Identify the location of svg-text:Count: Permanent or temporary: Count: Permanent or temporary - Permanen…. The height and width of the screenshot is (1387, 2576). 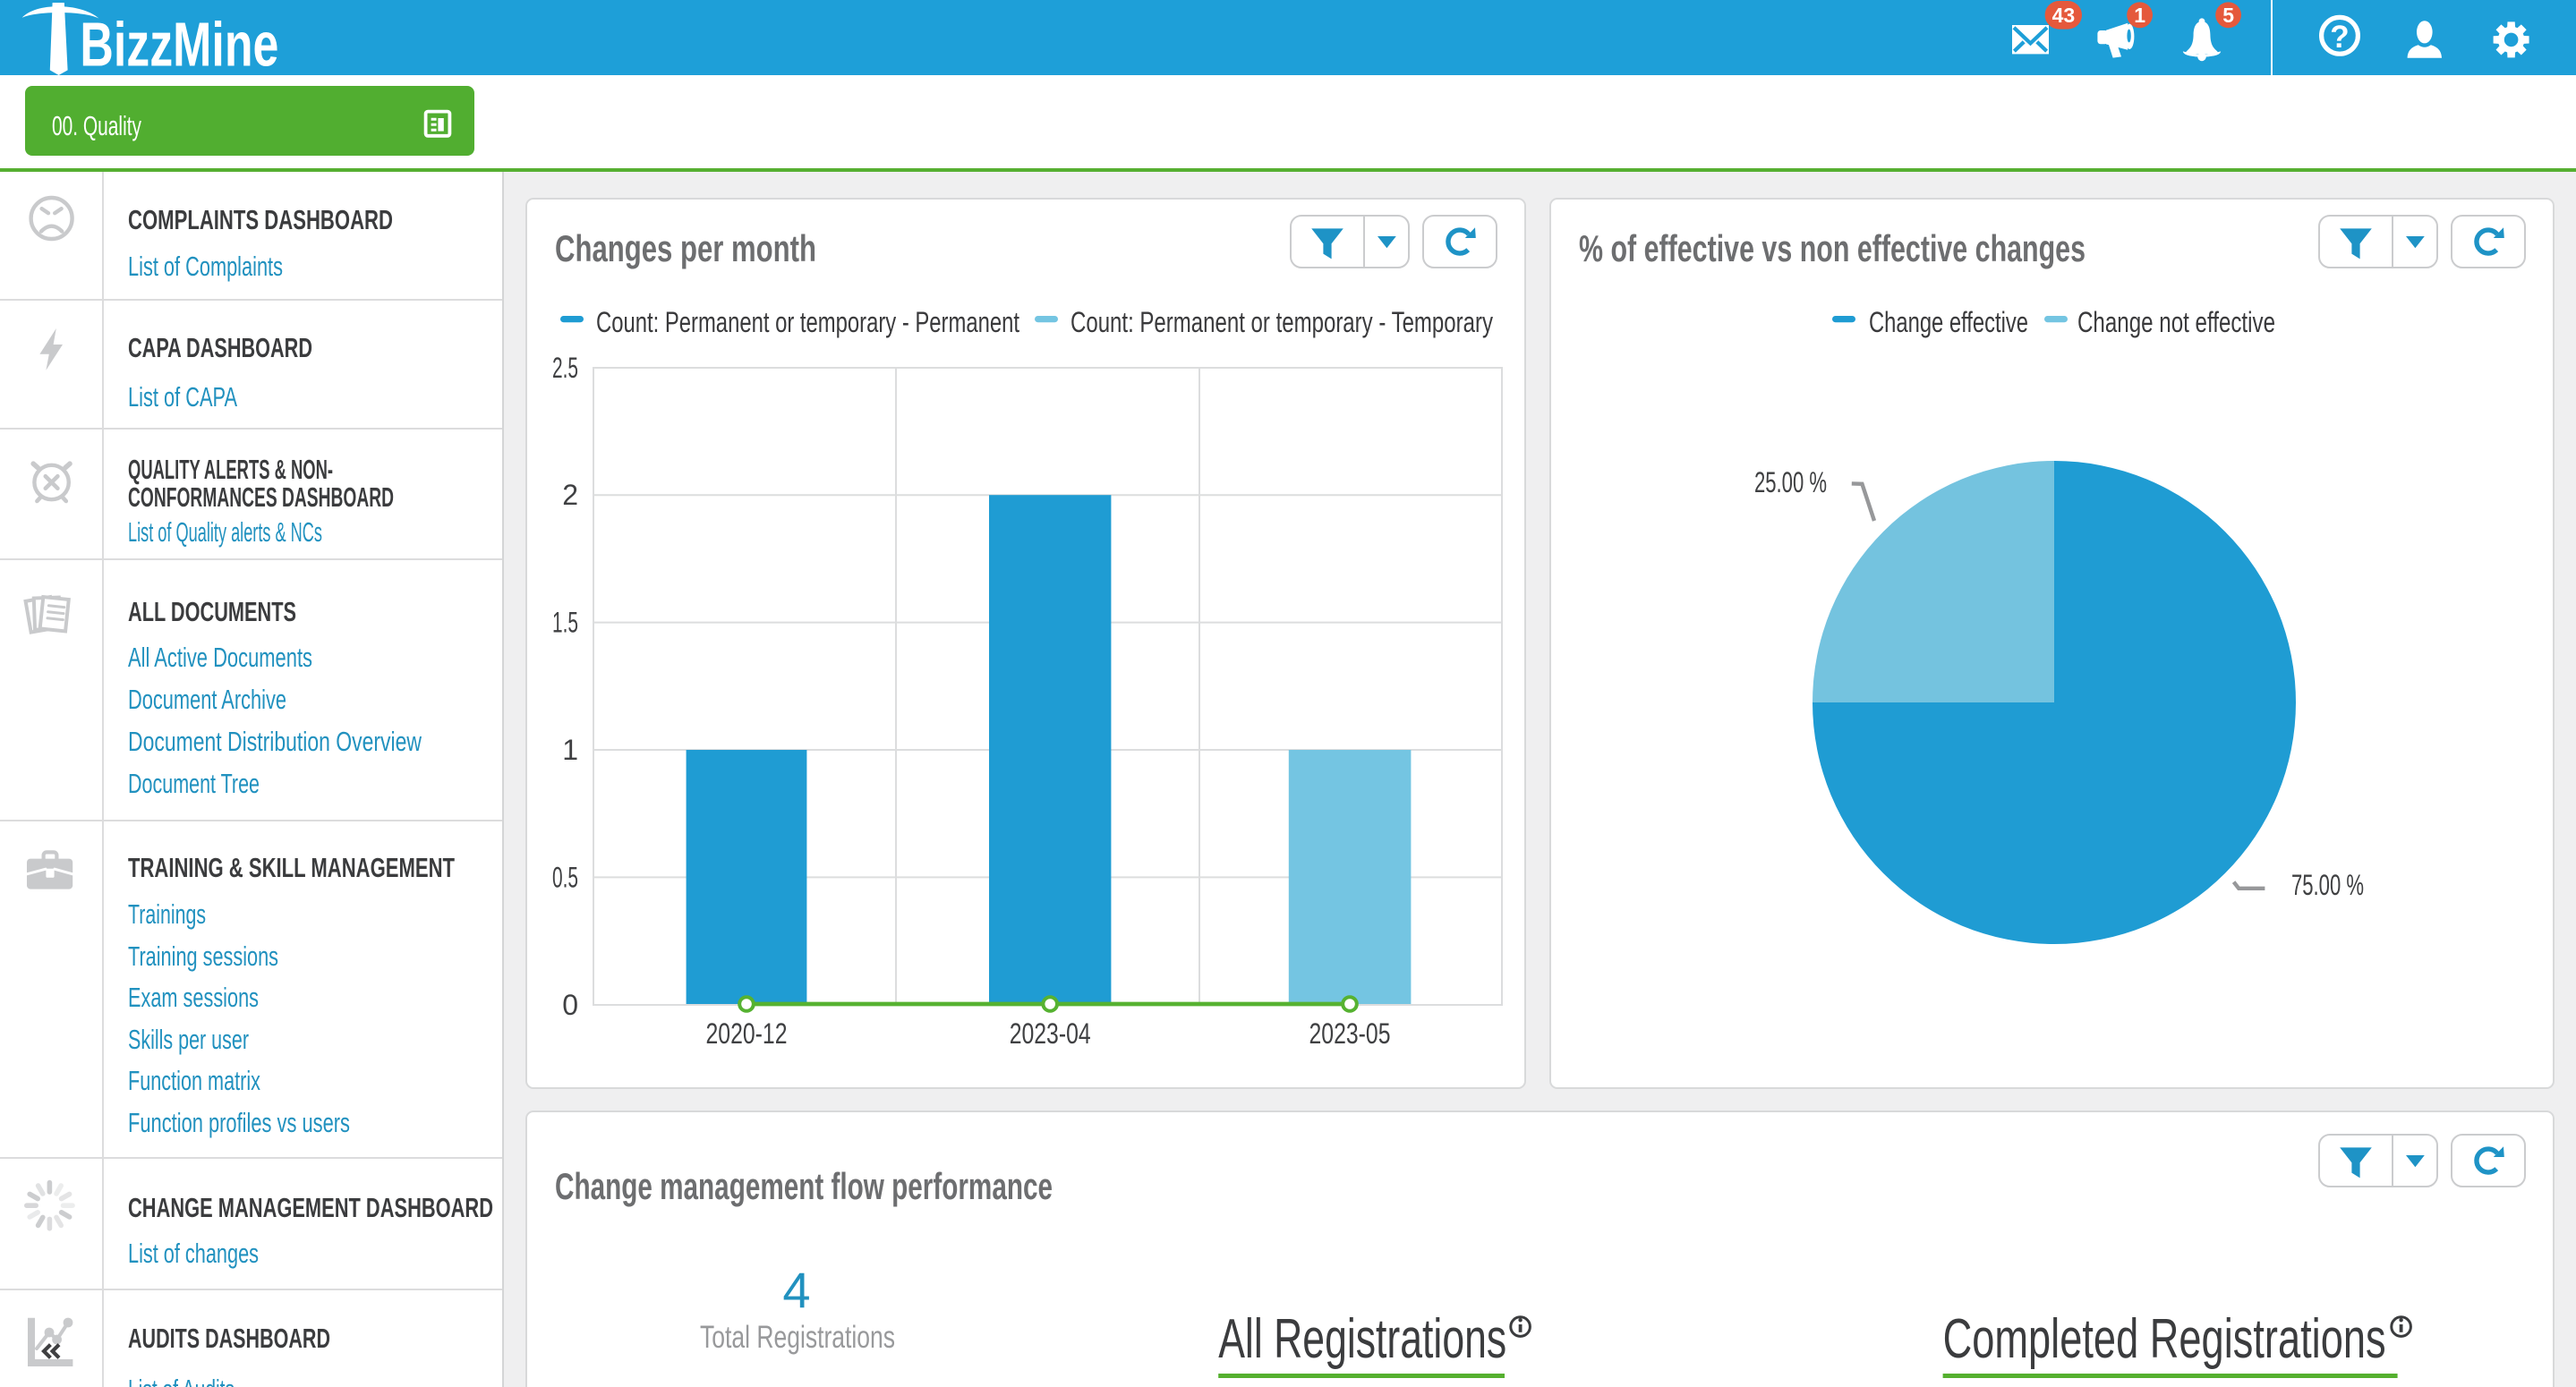
(807, 322).